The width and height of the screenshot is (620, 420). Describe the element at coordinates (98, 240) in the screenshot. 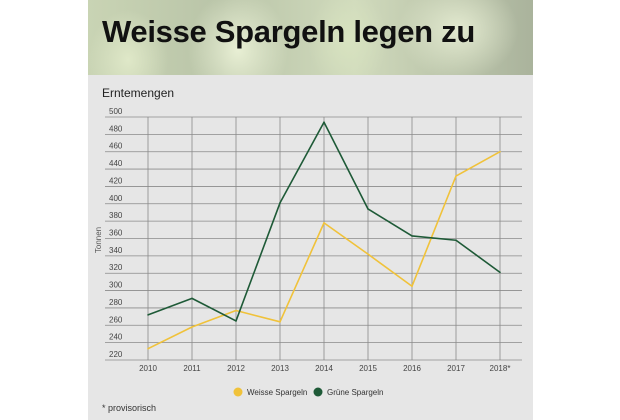

I see `y-axis-label: Tonnen` at that location.